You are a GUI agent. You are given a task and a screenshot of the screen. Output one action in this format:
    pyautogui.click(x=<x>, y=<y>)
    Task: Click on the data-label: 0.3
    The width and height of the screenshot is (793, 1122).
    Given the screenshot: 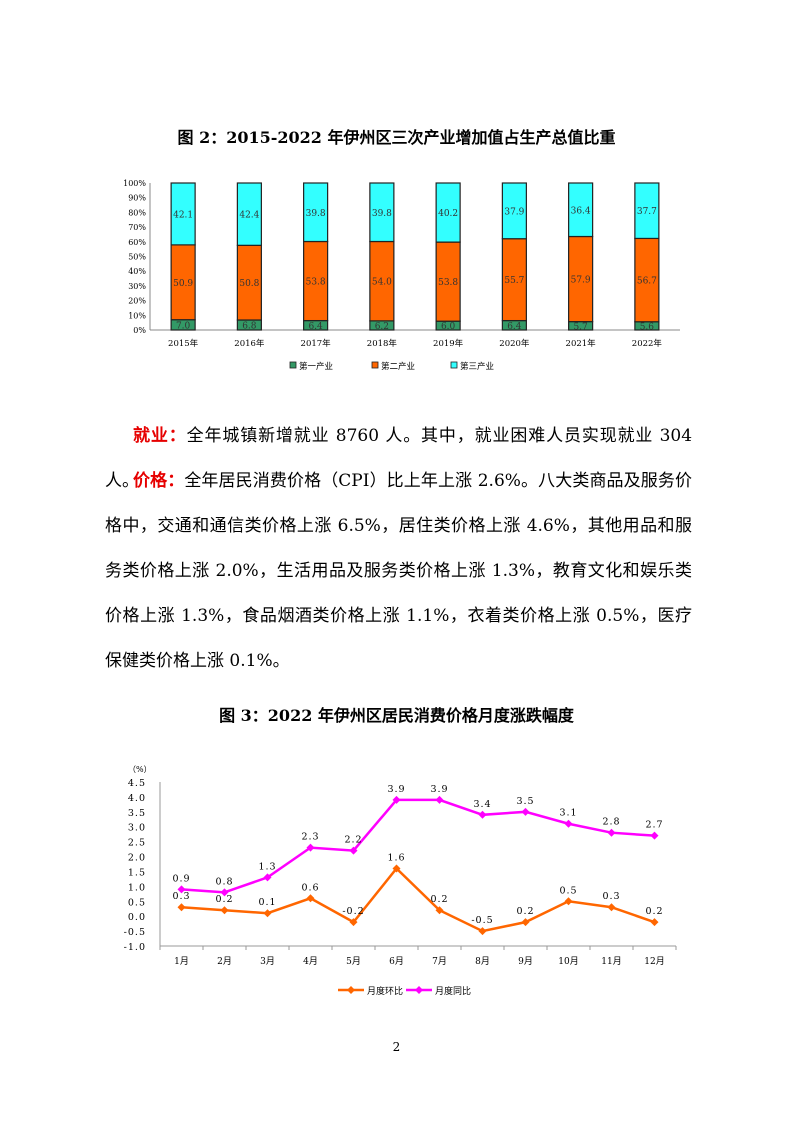 What is the action you would take?
    pyautogui.click(x=611, y=896)
    